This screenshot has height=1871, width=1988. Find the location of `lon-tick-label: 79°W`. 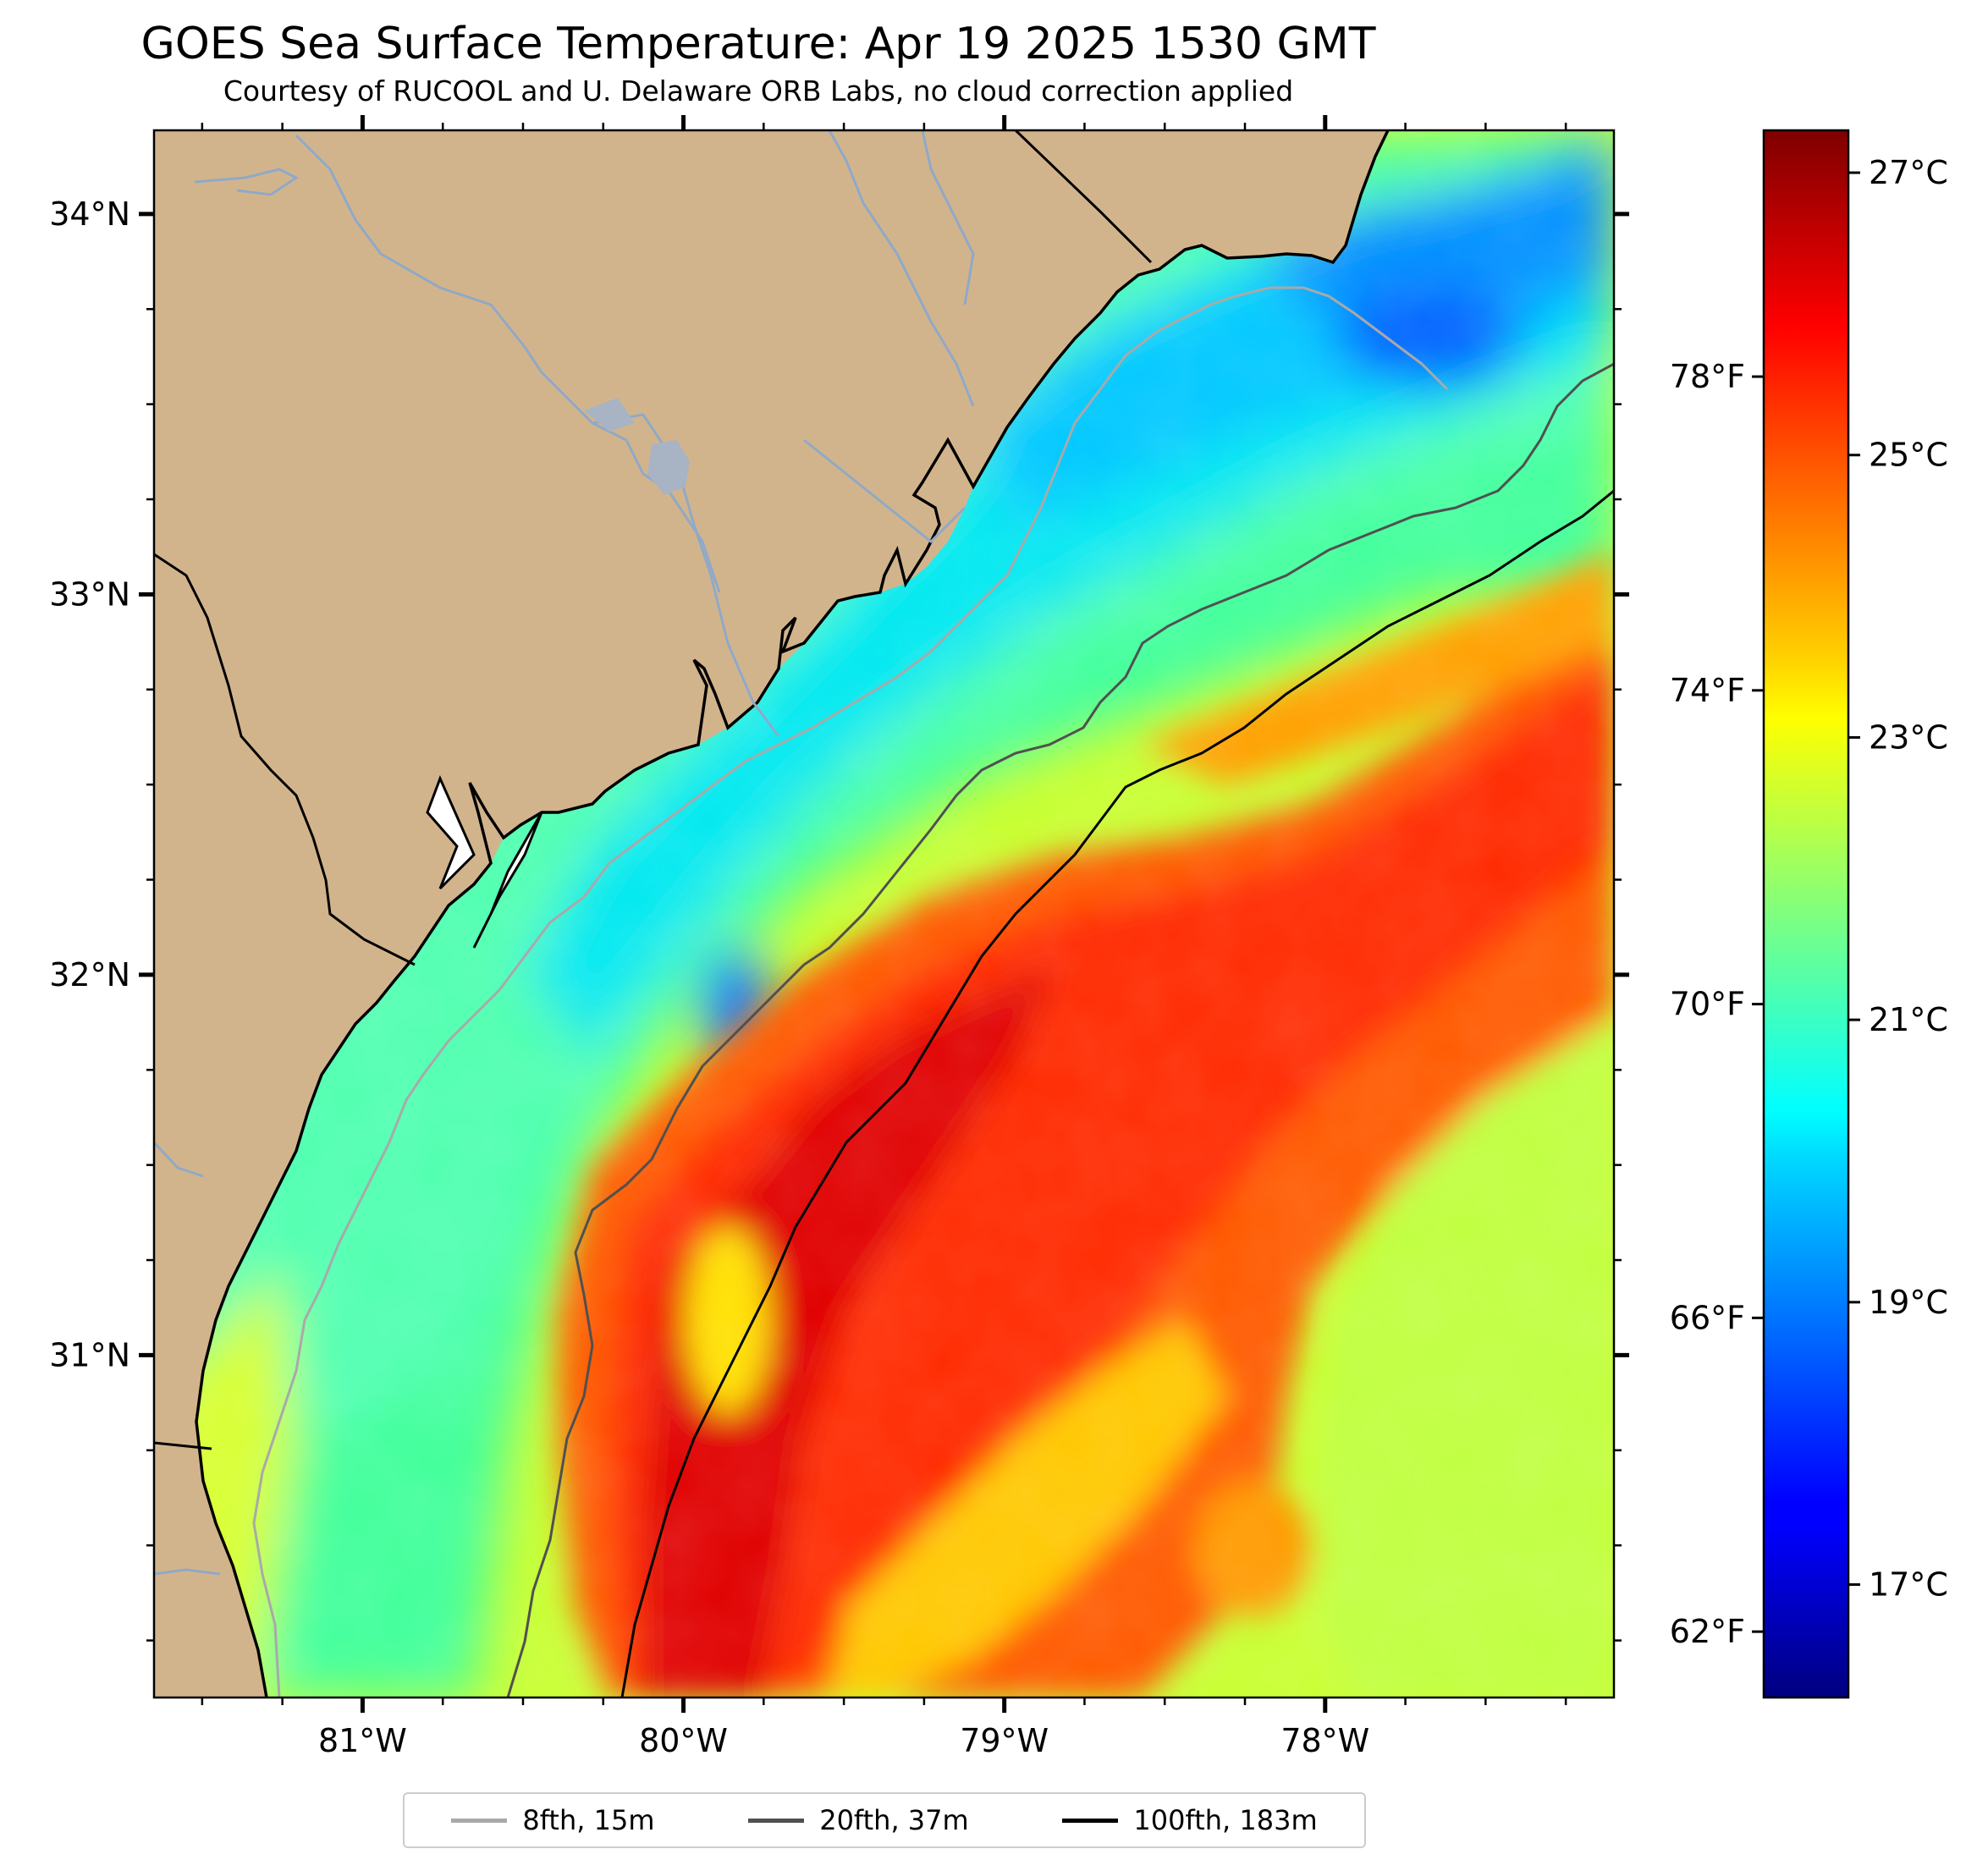

lon-tick-label: 79°W is located at coordinates (1004, 1741).